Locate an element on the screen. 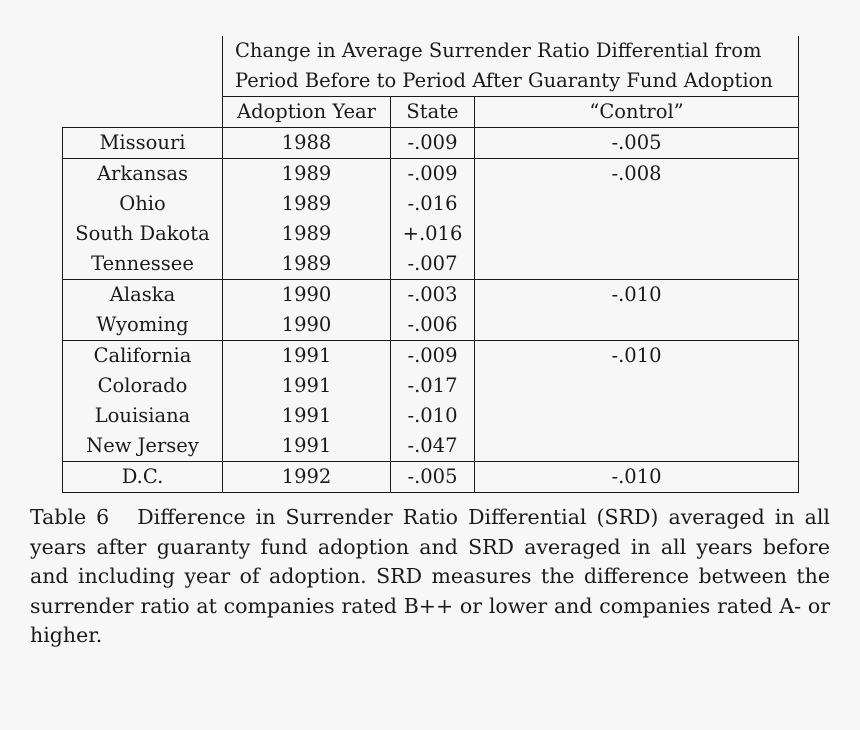 This screenshot has width=860, height=730. state-name-cell: South Dakota is located at coordinates (142, 234).